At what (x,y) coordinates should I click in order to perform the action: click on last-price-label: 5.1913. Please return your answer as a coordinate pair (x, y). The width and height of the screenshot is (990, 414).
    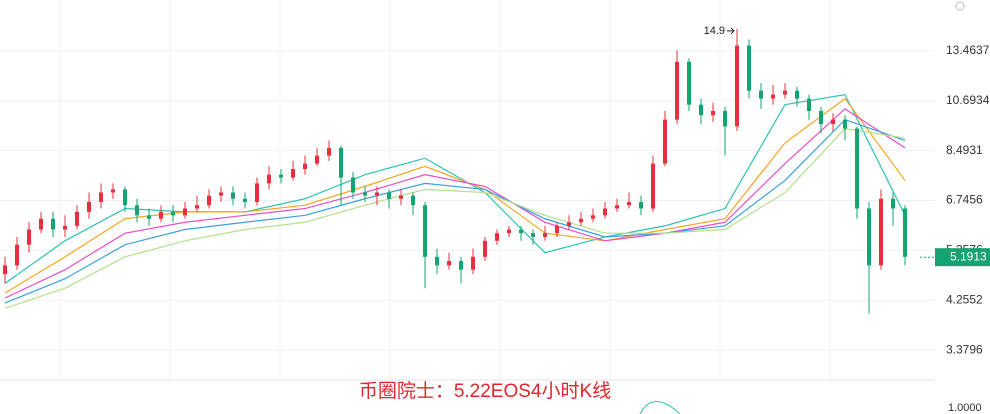
    Looking at the image, I should click on (968, 256).